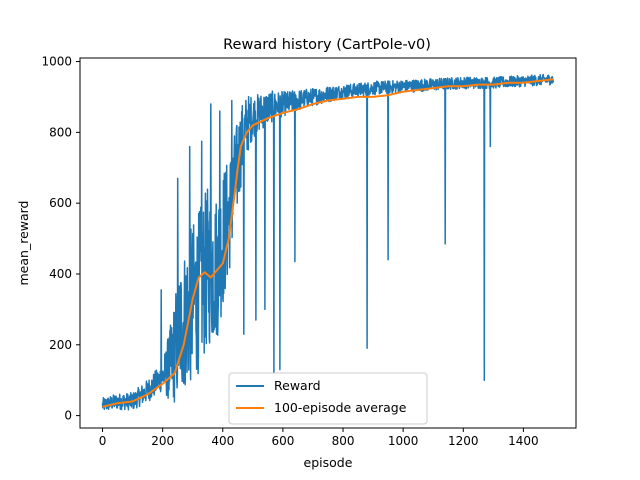 The image size is (640, 480). I want to click on x-tick-label: 600, so click(282, 441).